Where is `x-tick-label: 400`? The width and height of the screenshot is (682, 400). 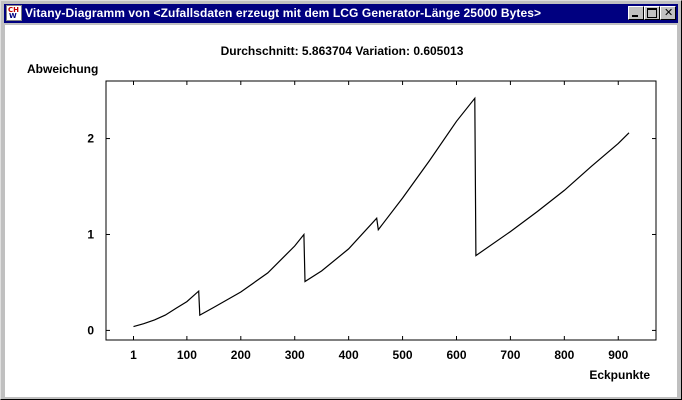 x-tick-label: 400 is located at coordinates (349, 355).